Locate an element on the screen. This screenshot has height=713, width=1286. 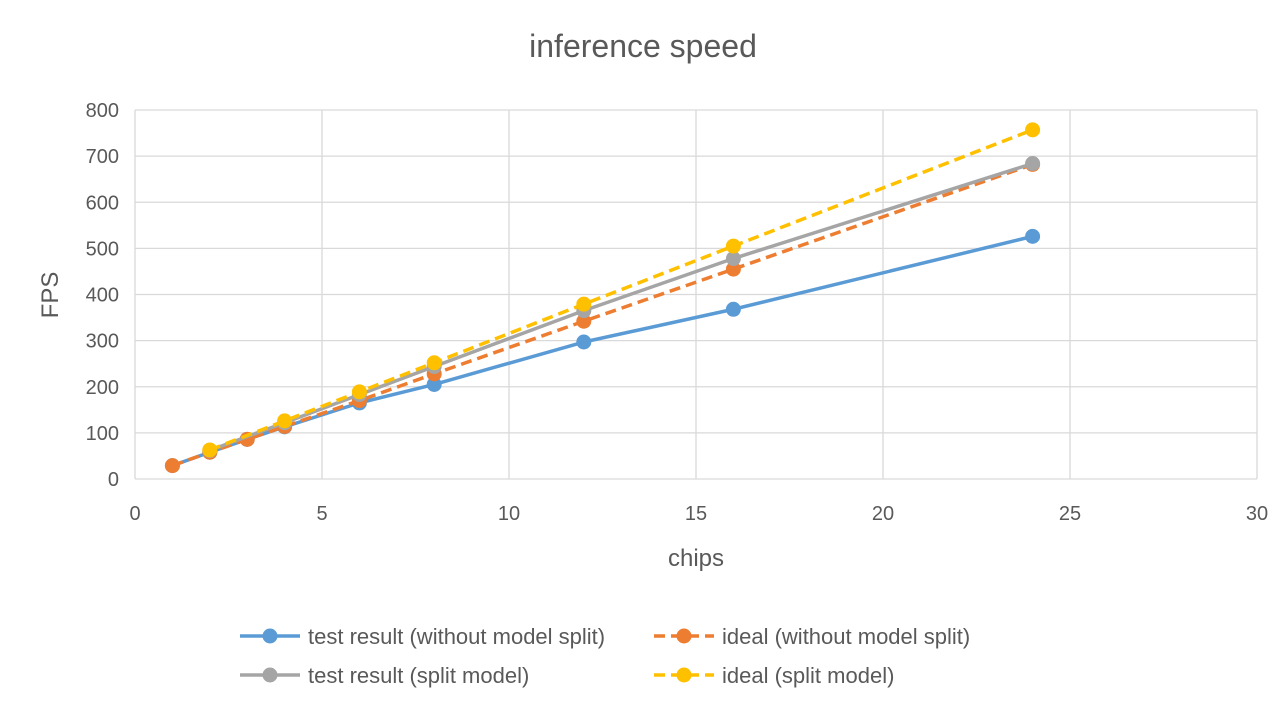
y-tick-label: 700 is located at coordinates (102, 157).